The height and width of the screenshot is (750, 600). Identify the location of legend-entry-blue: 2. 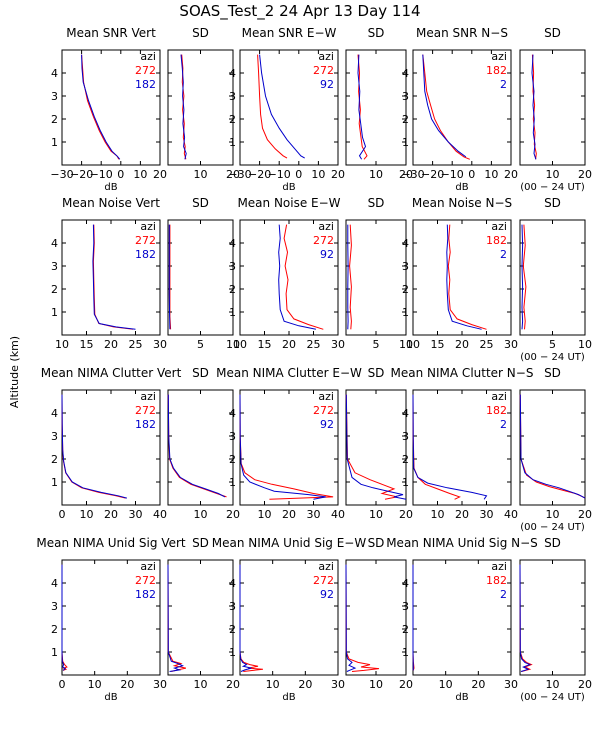
(503, 594).